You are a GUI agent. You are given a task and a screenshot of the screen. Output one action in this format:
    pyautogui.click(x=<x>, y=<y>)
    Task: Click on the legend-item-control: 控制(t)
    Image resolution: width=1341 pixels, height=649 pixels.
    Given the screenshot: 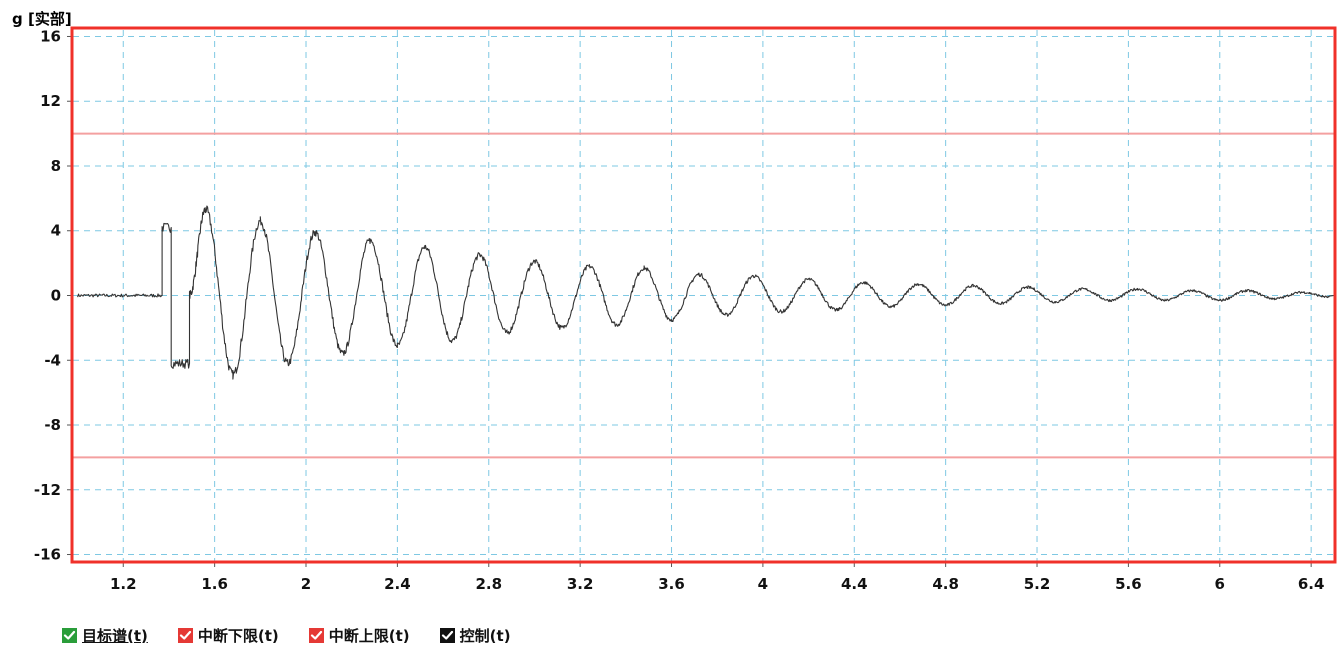 What is the action you would take?
    pyautogui.click(x=475, y=635)
    